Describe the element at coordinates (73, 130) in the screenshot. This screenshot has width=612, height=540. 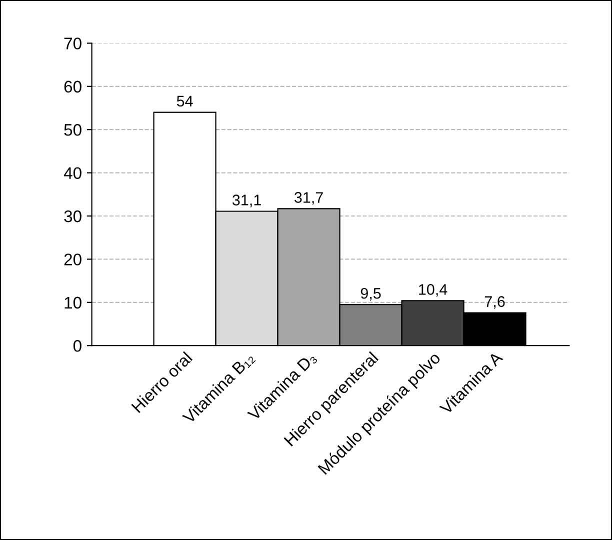
I see `y-tick-label: 50` at that location.